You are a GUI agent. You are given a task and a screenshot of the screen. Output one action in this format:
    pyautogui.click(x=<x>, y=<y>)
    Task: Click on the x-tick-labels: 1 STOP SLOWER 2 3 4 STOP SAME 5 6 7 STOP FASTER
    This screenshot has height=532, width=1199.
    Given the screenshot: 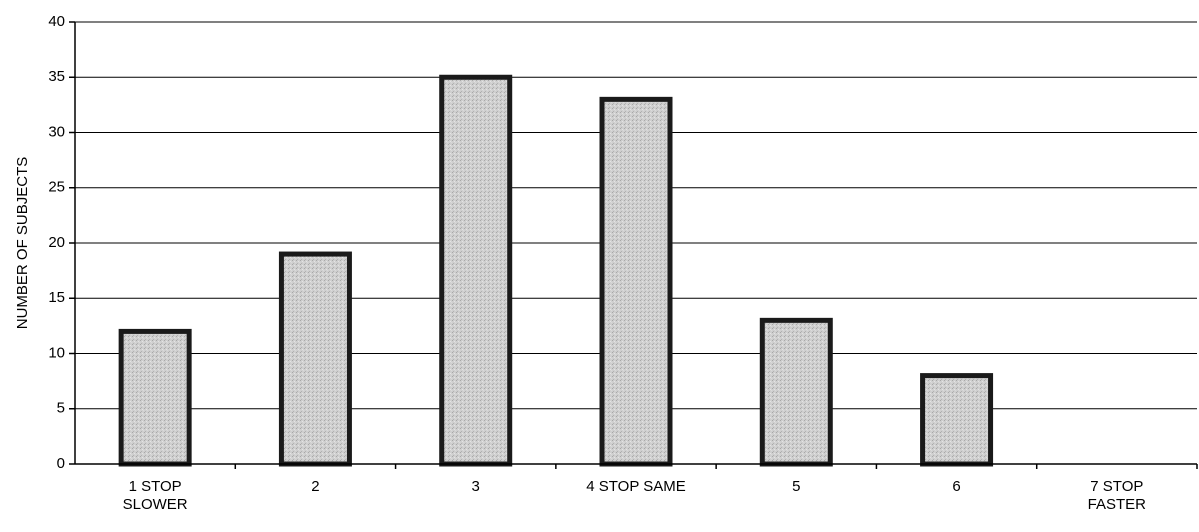 What is the action you would take?
    pyautogui.click(x=635, y=495)
    